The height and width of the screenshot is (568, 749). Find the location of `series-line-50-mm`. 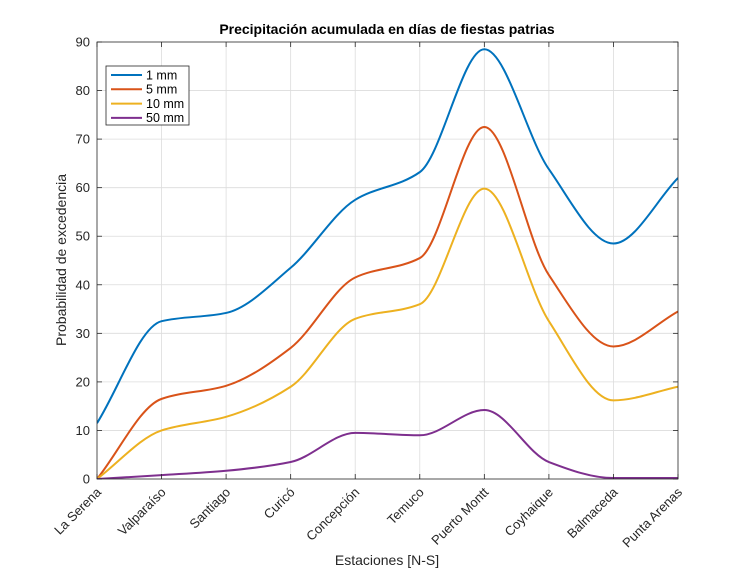

series-line-50-mm is located at coordinates (387, 444).